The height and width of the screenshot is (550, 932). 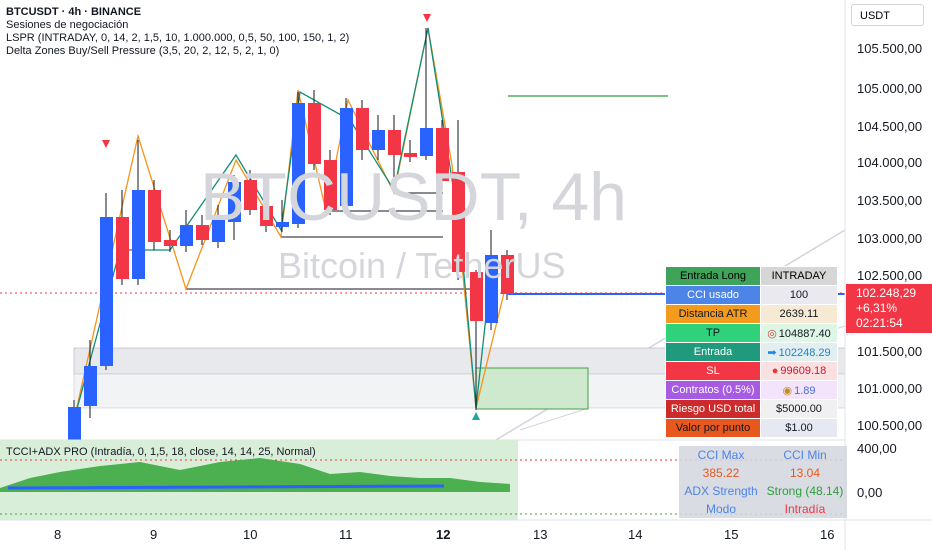 What do you see at coordinates (713, 352) in the screenshot?
I see `info-key: Entrada` at bounding box center [713, 352].